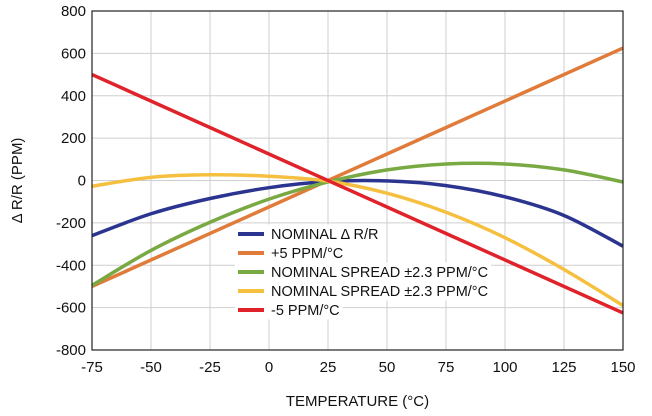 The width and height of the screenshot is (652, 416). I want to click on x-tick-label: 75, so click(446, 367).